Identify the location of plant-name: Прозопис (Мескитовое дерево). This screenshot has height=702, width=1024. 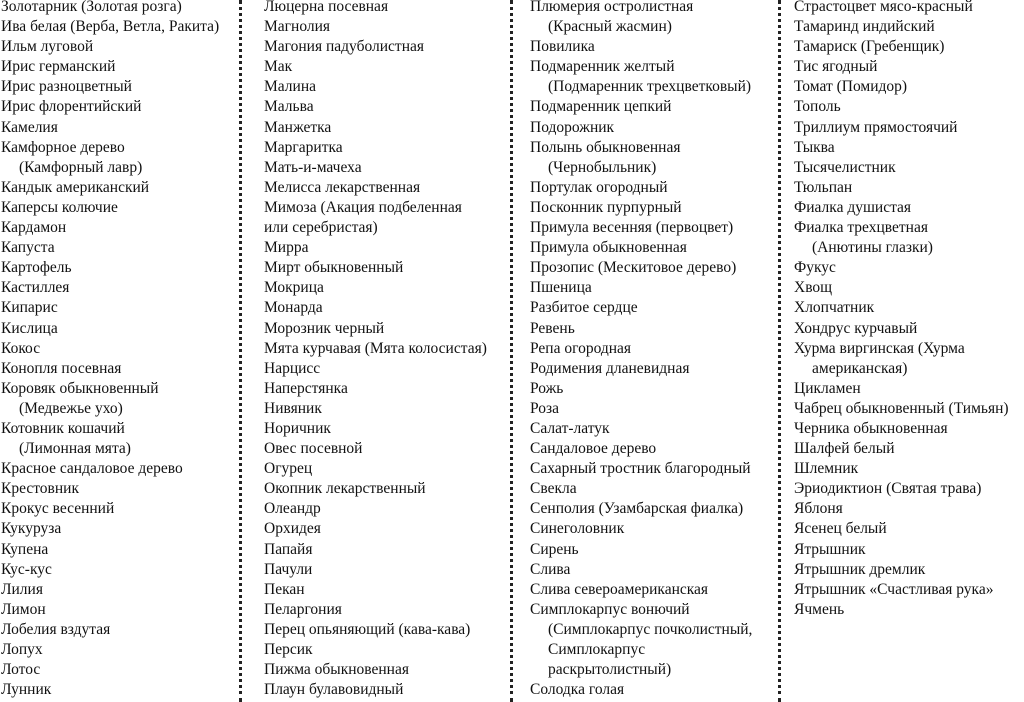
(633, 268).